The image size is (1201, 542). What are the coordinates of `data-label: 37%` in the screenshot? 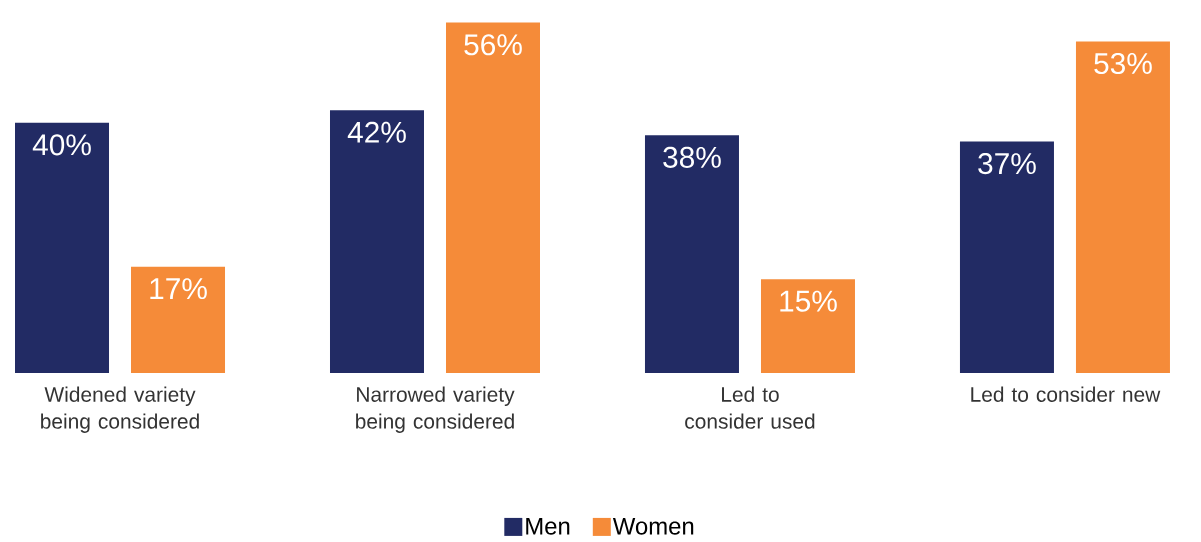 It's located at (1007, 164).